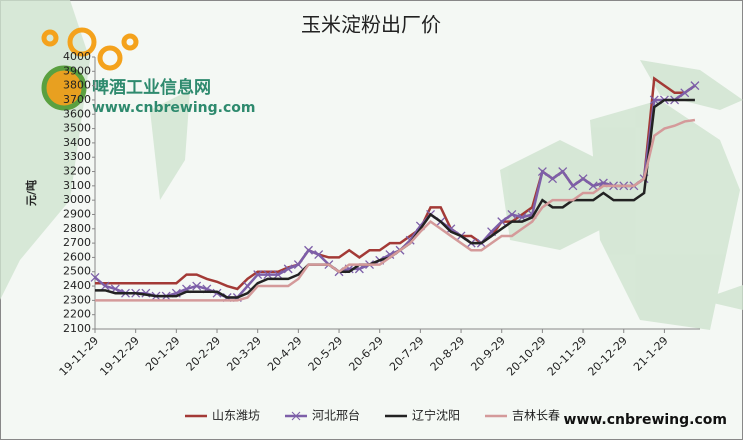 Image resolution: width=743 pixels, height=440 pixels. What do you see at coordinates (645, 420) in the screenshot?
I see `source: www.cnbrewing.com` at bounding box center [645, 420].